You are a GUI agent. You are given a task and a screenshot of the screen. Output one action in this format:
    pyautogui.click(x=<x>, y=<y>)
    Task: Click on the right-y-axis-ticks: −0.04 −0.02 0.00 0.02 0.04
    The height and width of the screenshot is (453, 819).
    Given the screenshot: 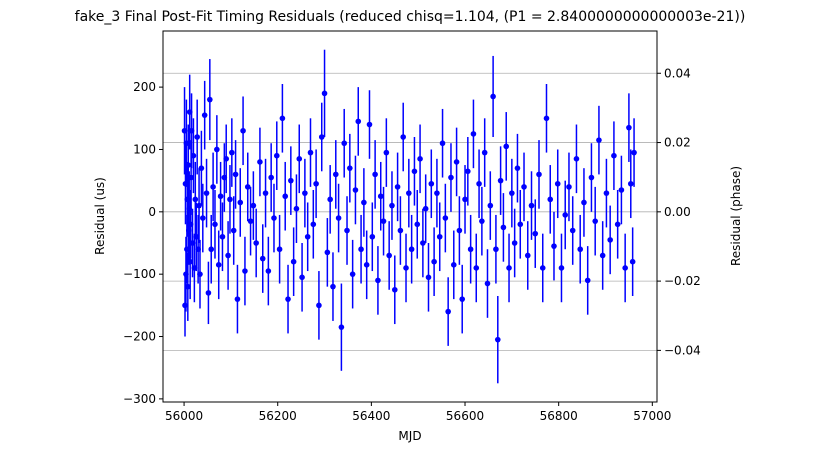 What is the action you would take?
    pyautogui.click(x=679, y=211)
    